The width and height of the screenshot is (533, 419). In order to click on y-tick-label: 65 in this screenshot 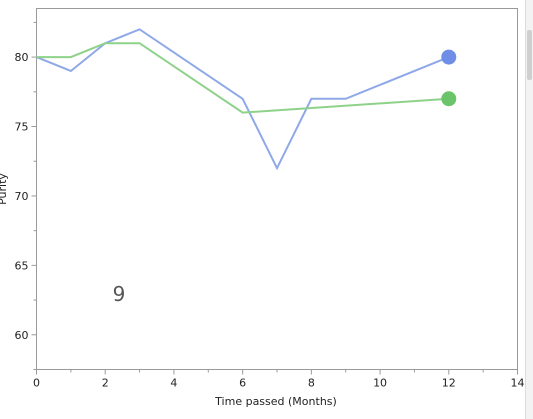, I will do `click(22, 265)`.